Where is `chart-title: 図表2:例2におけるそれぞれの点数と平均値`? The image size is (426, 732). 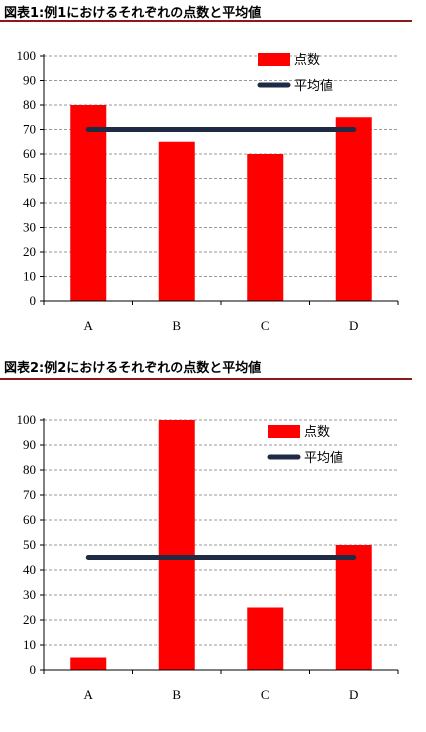
chart-title: 図表2:例2におけるそれぞれの点数と平均値 is located at coordinates (133, 368).